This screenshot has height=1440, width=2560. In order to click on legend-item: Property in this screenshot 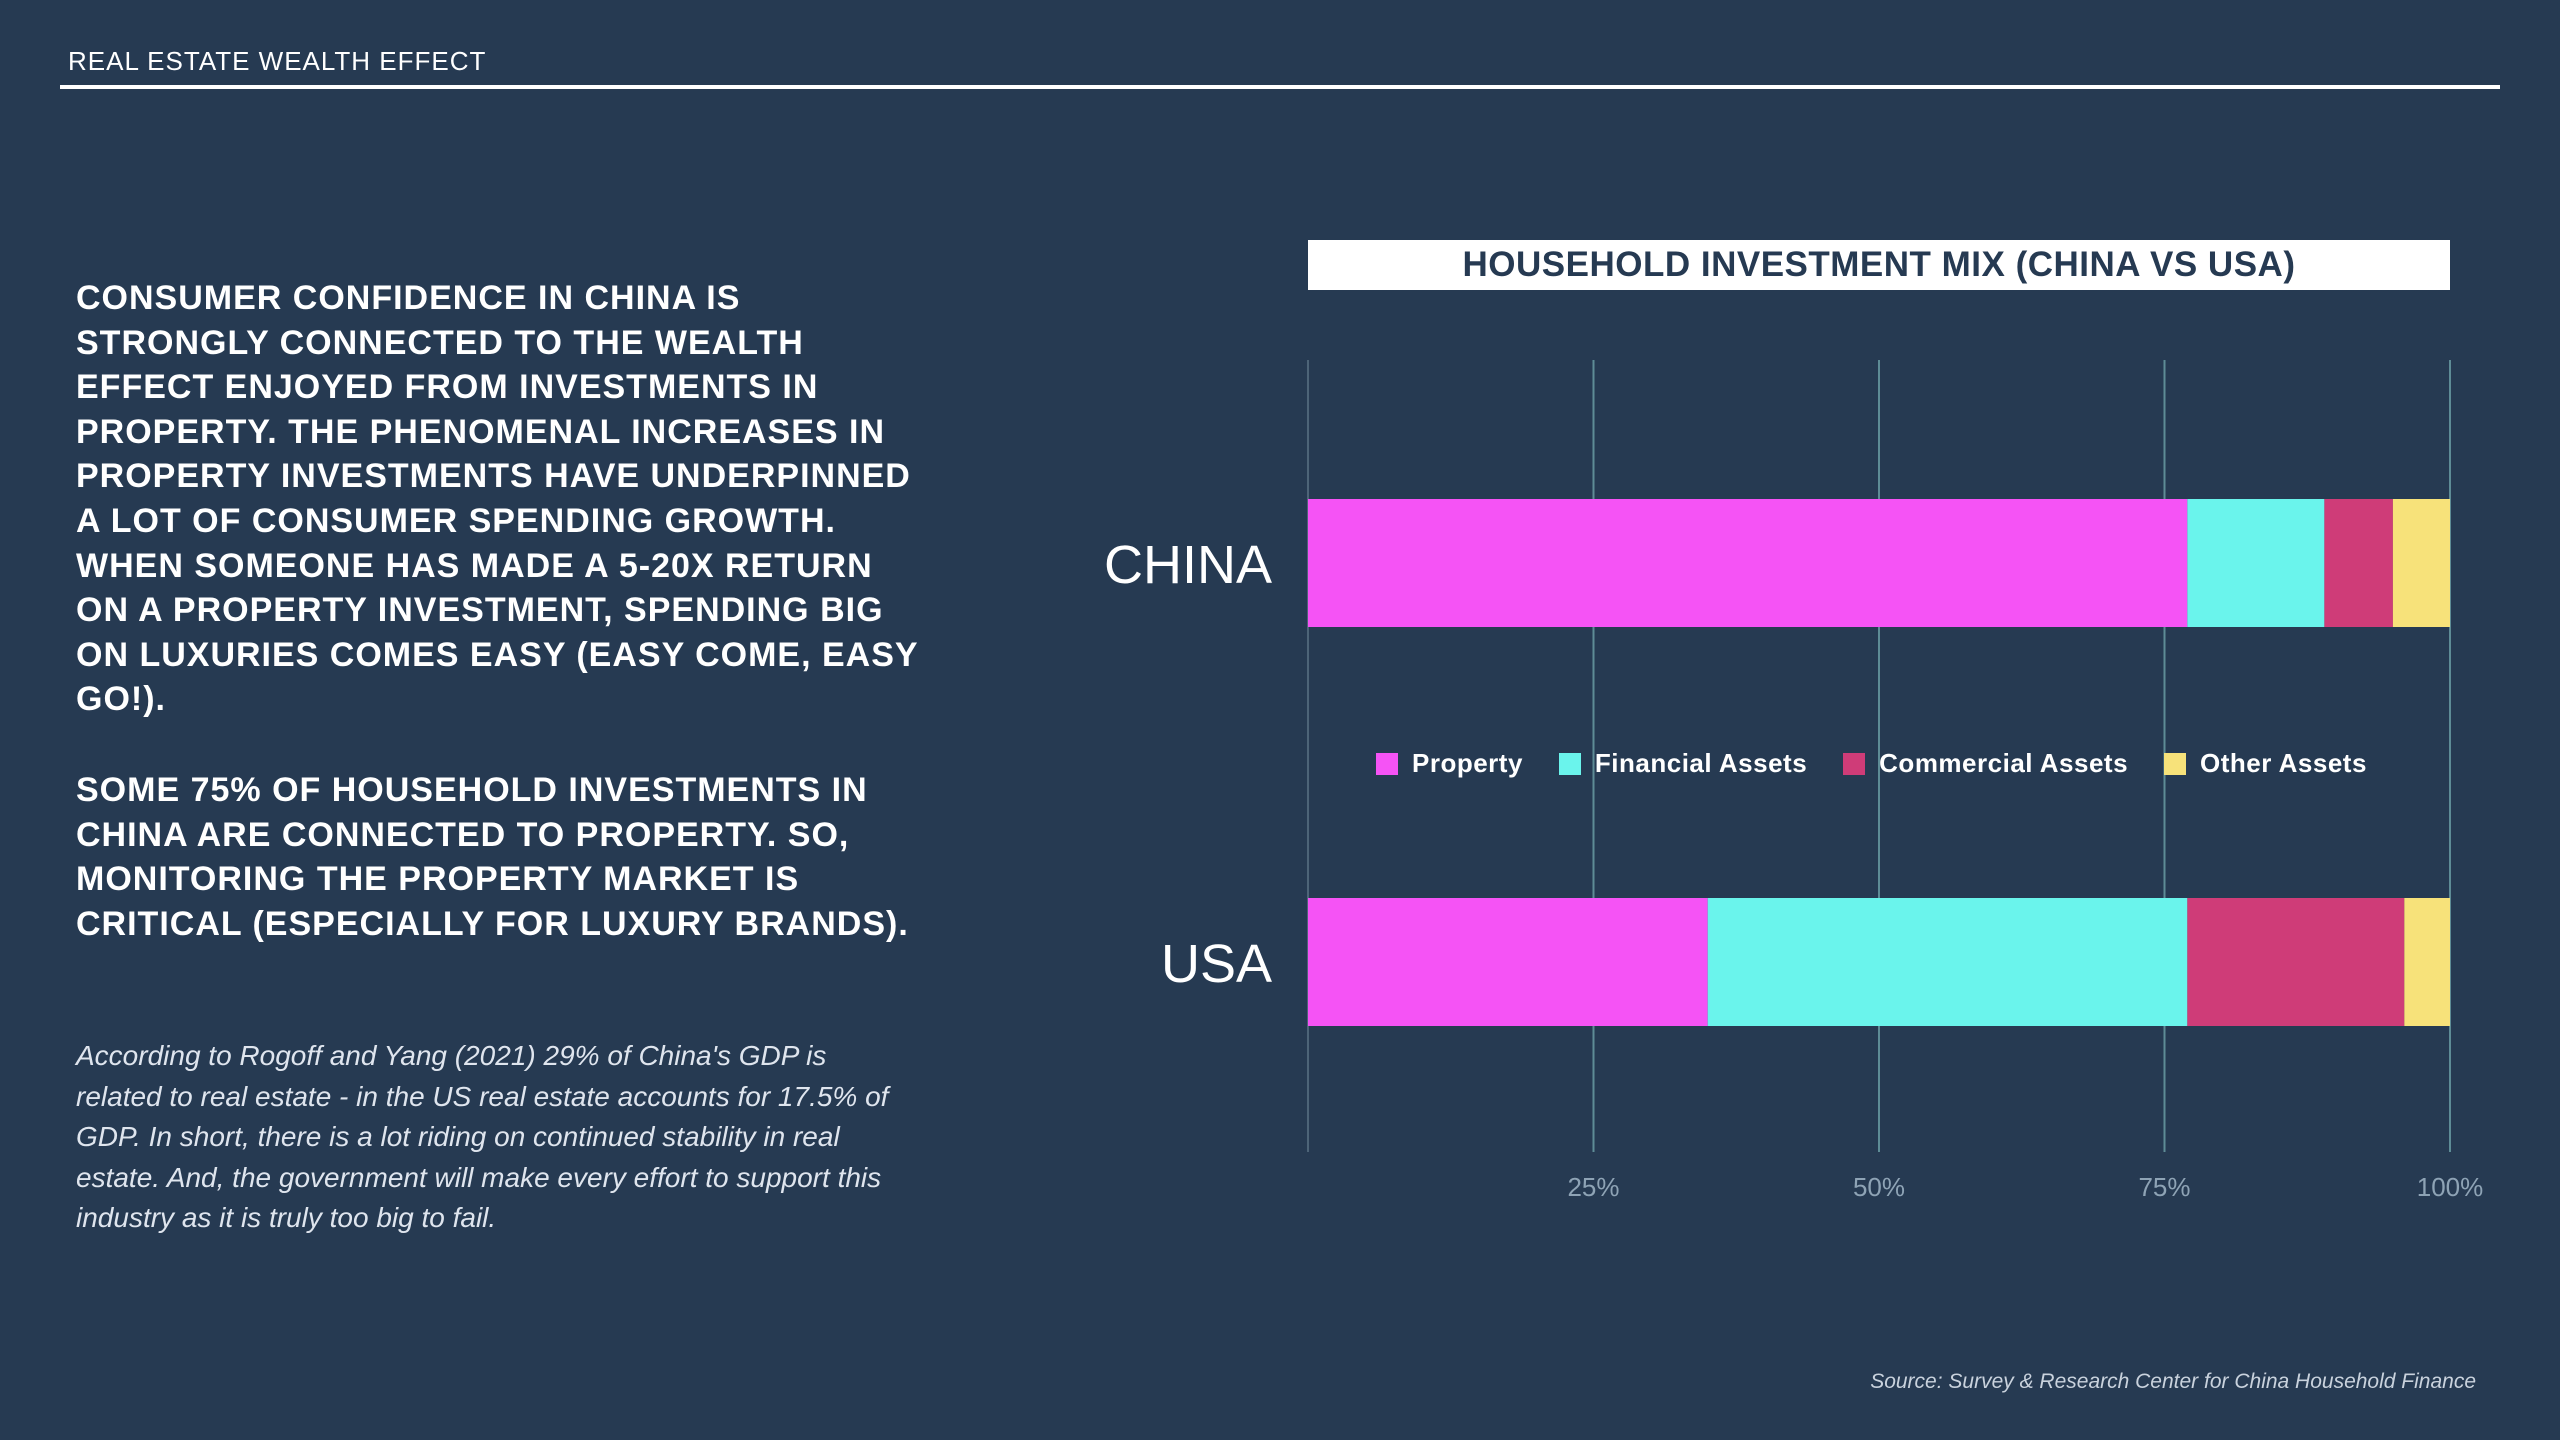, I will do `click(1449, 763)`.